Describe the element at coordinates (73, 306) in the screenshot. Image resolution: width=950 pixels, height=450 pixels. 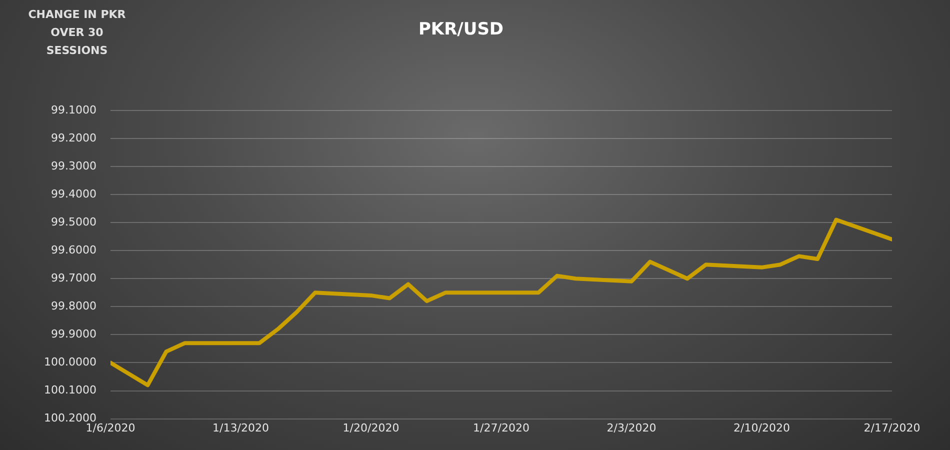
I see `y-tick-label: 99.8000` at that location.